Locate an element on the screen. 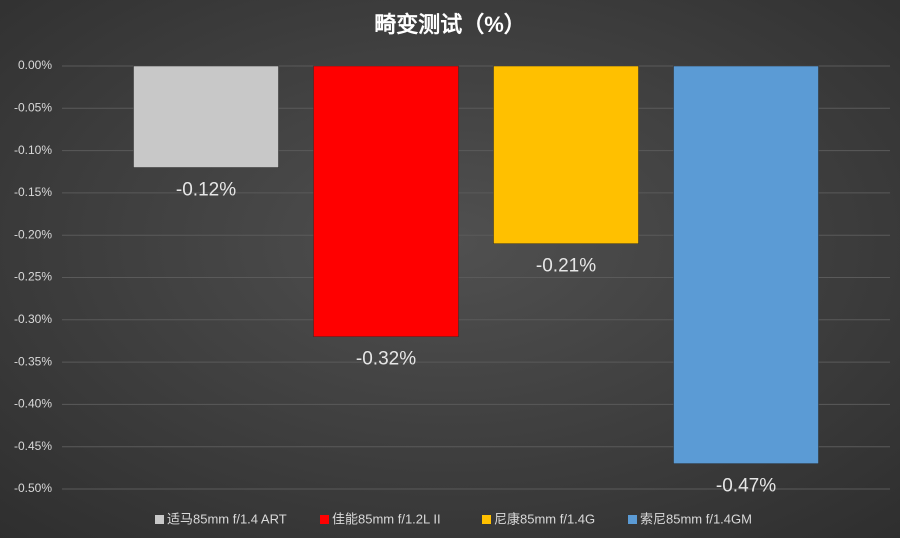 Image resolution: width=900 pixels, height=538 pixels. y-tick-label: -0.25% is located at coordinates (33, 277).